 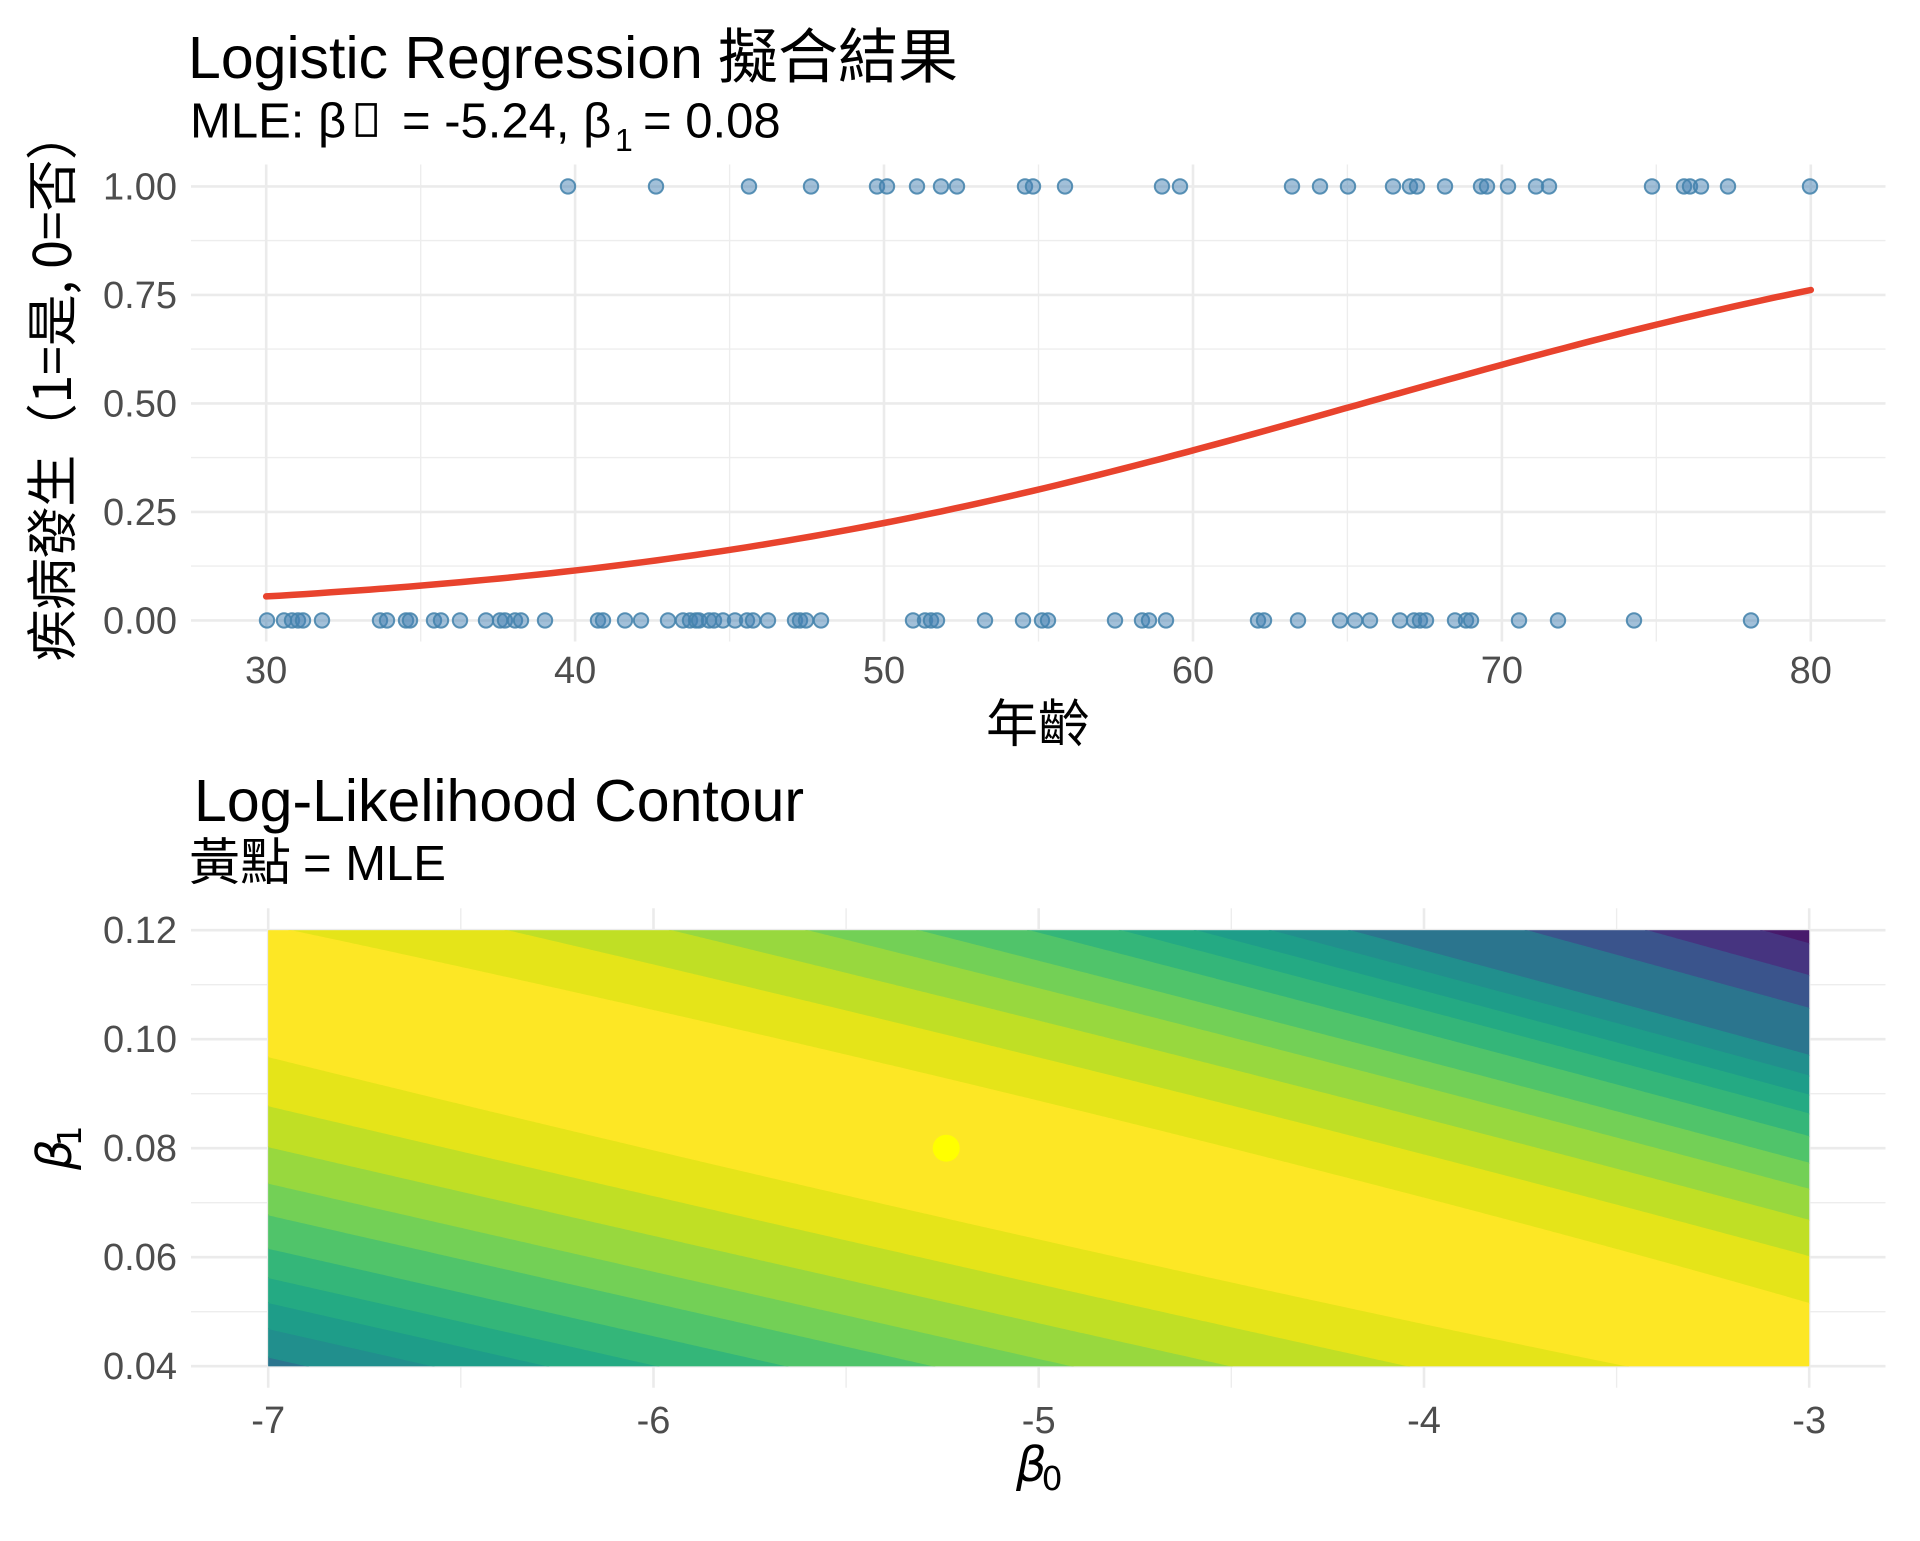 What do you see at coordinates (575, 671) in the screenshot?
I see `svg-text: 40` at bounding box center [575, 671].